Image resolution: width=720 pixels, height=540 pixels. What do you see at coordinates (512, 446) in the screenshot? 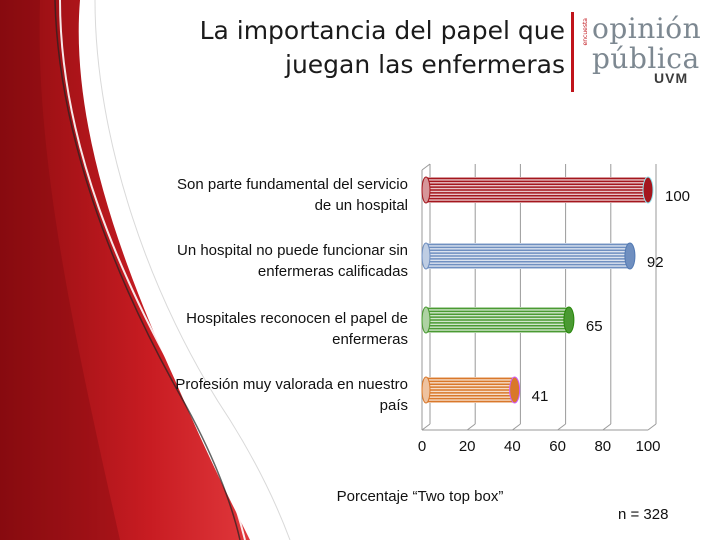
I see `x-tick-label-2: 40` at bounding box center [512, 446].